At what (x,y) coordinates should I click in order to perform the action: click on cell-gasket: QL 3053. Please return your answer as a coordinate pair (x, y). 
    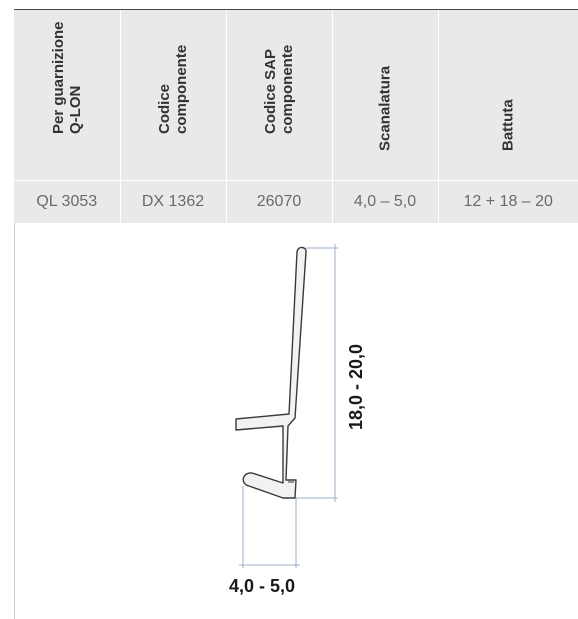
    Looking at the image, I should click on (67, 201).